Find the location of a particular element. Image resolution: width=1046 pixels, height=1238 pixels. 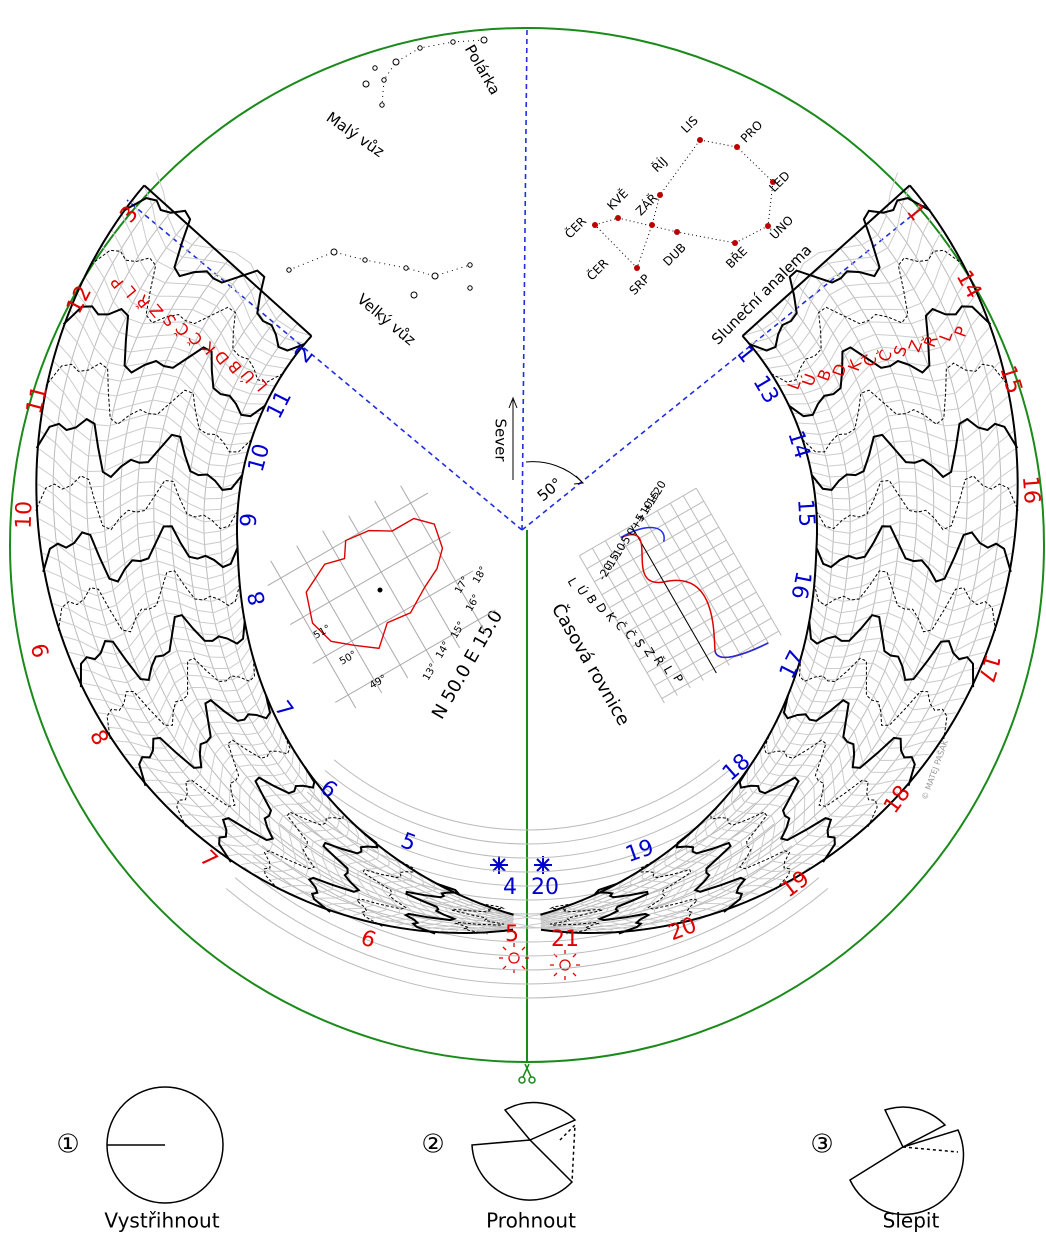

analemma-title: Sluneční analema is located at coordinates (761, 294).